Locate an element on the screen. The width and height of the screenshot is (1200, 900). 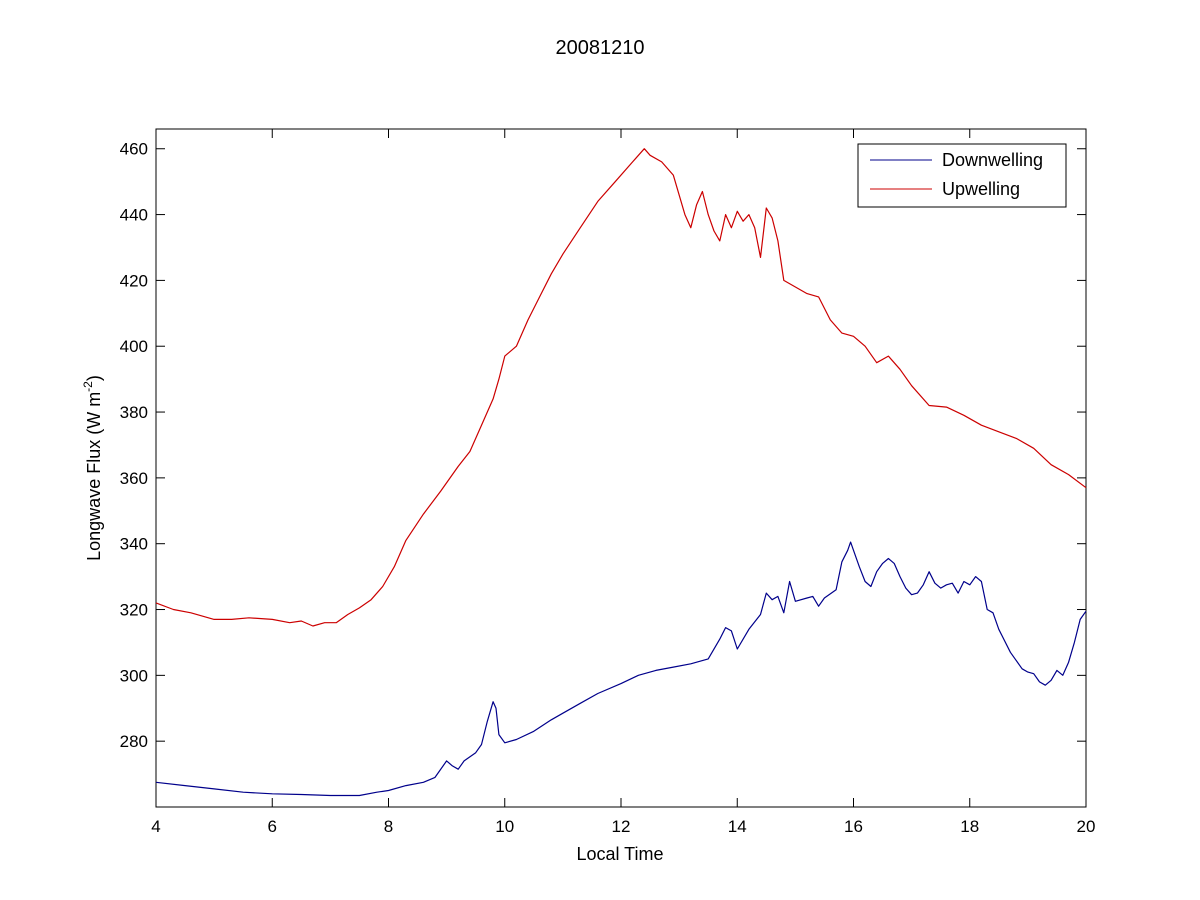
legend: Downwelling Upwelling is located at coordinates (962, 175).